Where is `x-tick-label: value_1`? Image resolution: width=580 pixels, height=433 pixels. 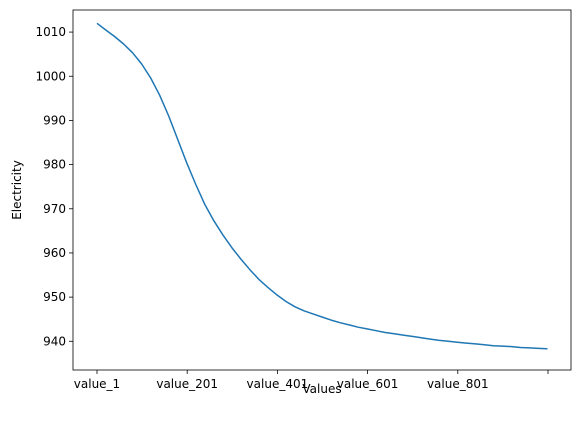
x-tick-label: value_1 is located at coordinates (97, 384).